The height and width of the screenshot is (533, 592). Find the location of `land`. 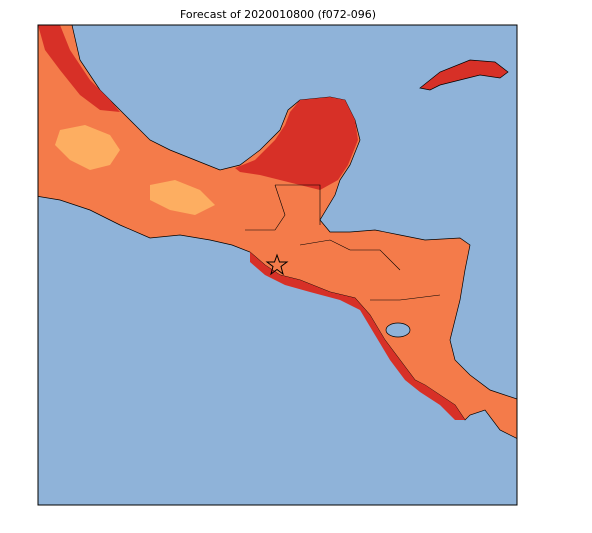

land is located at coordinates (464, 75).